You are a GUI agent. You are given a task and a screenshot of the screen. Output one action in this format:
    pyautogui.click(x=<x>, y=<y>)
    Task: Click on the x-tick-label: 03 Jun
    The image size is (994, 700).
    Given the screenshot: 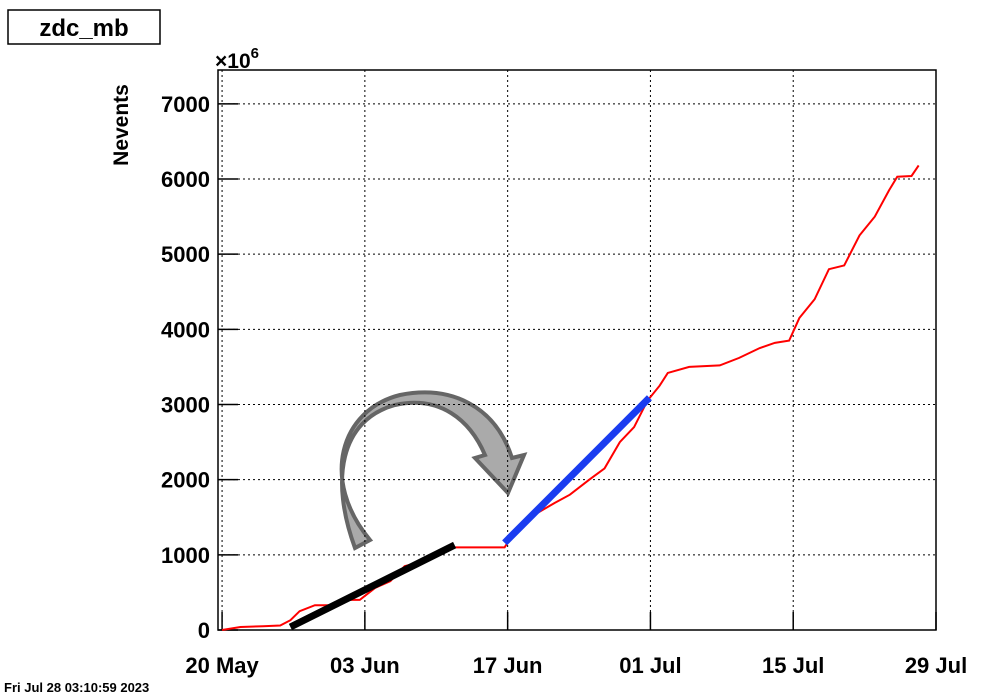 What is the action you would take?
    pyautogui.click(x=365, y=665)
    